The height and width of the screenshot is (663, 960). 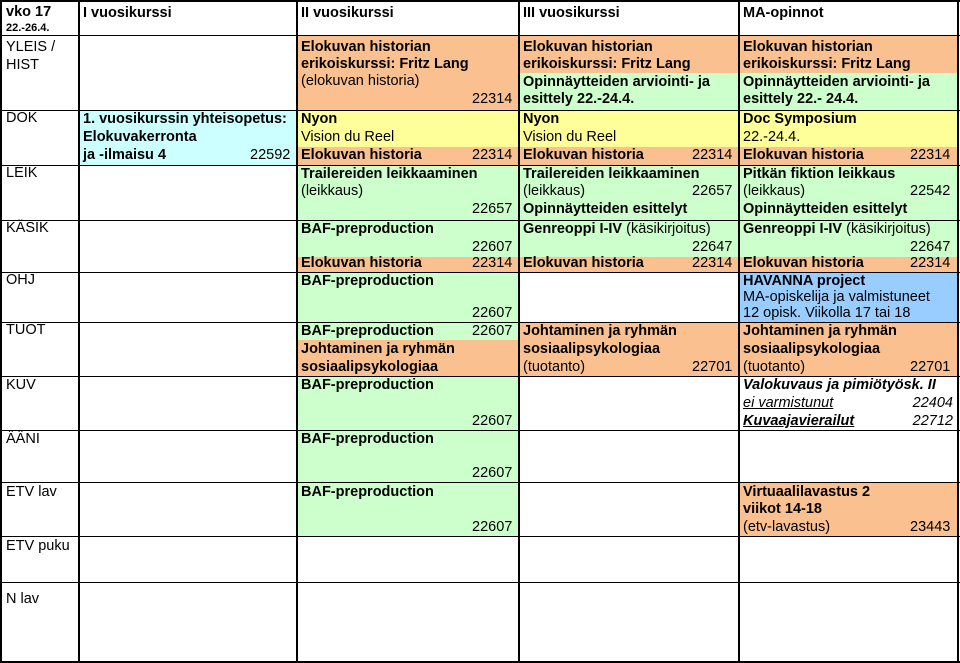 What do you see at coordinates (367, 492) in the screenshot?
I see `col2-etv-baf: BAF-preproduction` at bounding box center [367, 492].